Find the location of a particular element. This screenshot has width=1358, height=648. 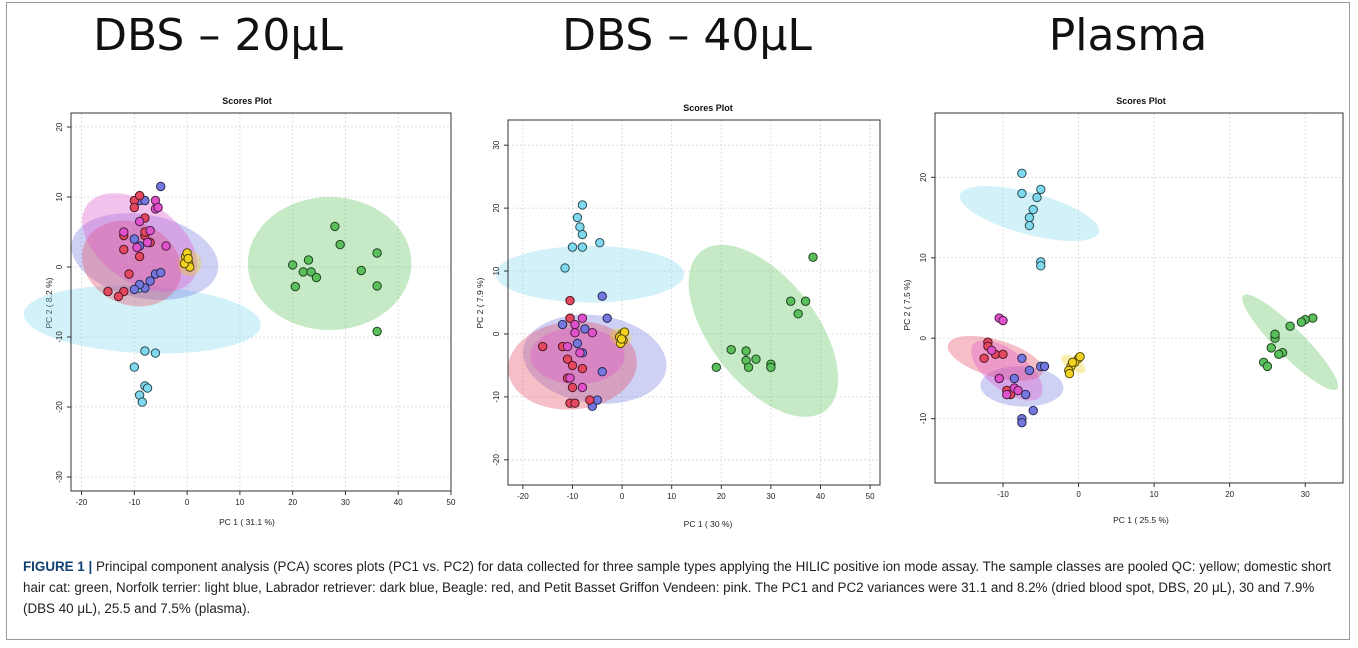

x-axis-label: PC 1 ( 30 %) is located at coordinates (708, 524).